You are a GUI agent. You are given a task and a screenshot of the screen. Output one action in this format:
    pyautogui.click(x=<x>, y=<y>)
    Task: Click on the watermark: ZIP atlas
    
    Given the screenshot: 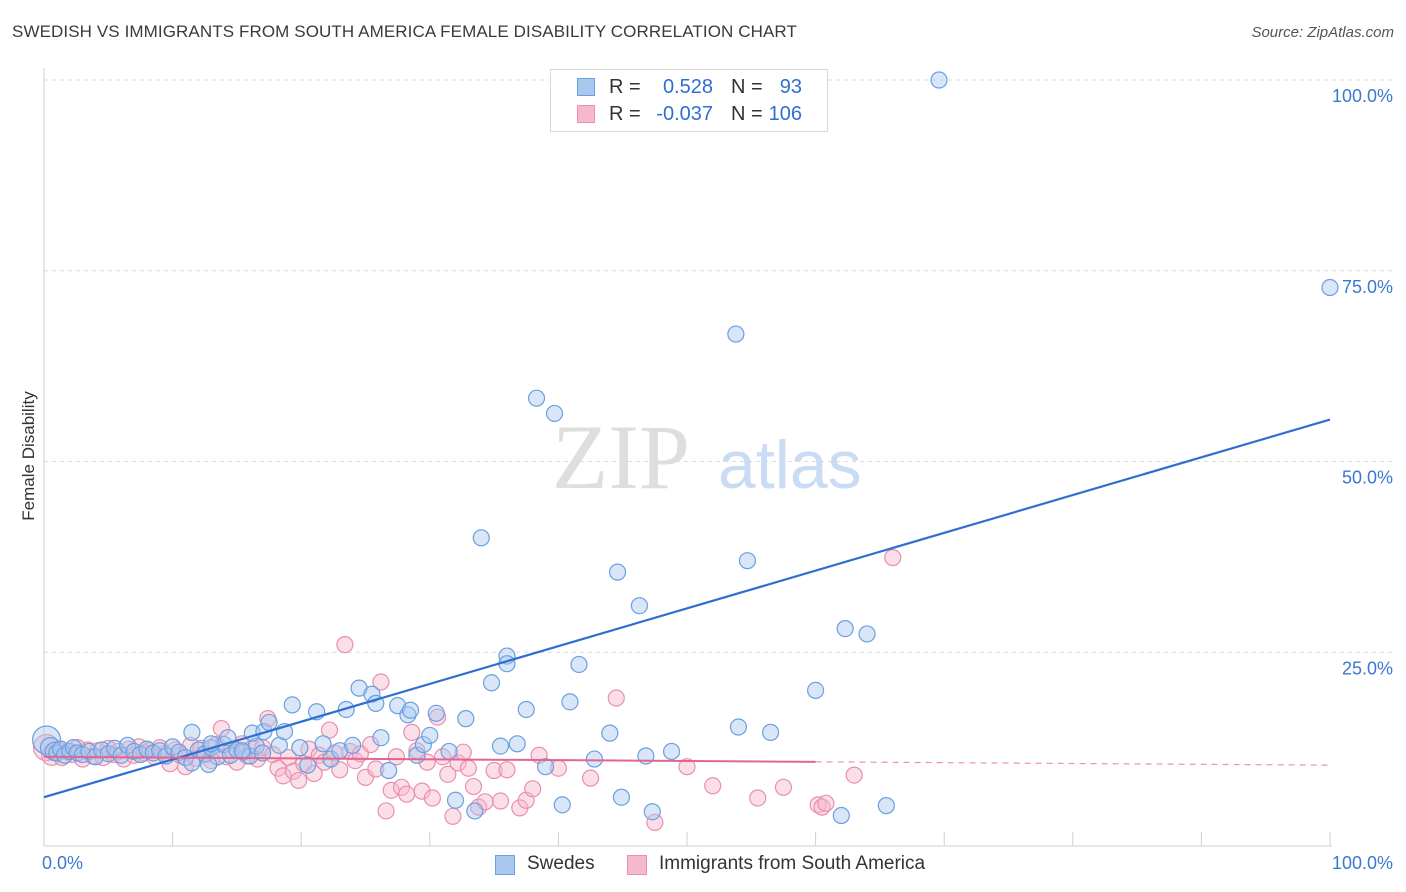 What is the action you would take?
    pyautogui.click(x=707, y=457)
    